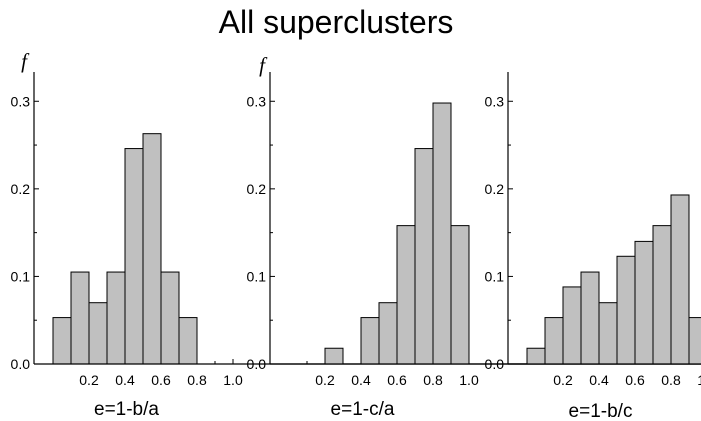 The height and width of the screenshot is (421, 701). I want to click on x-axis-label: e=1-b/a, so click(126, 409).